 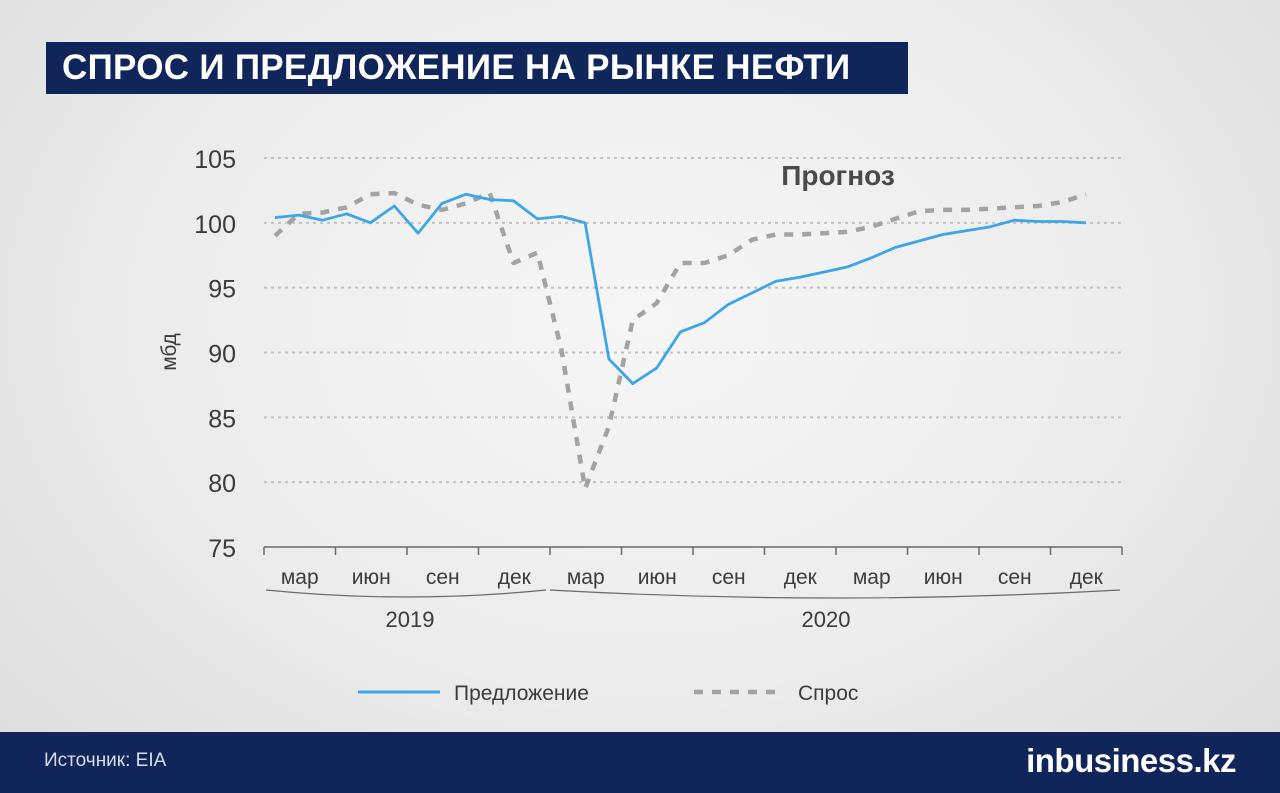 I want to click on chart-title-banner: СПРОС И ПРЕДЛОЖЕНИЕ НА РЫНКЕ НЕФТИ, so click(x=477, y=68).